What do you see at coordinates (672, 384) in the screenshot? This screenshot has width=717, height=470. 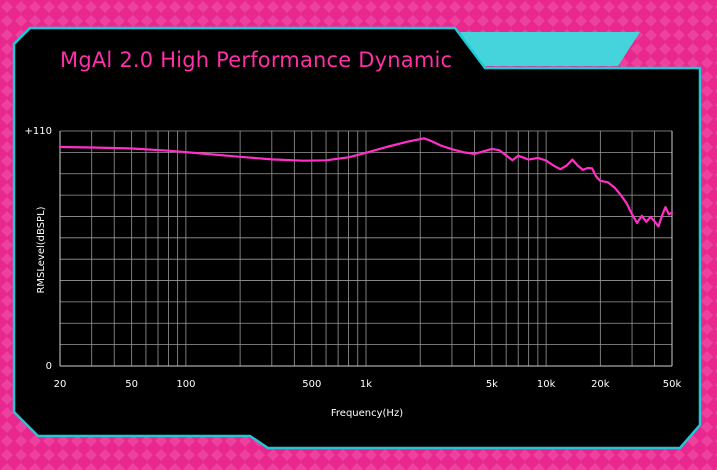 I see `x-tick-label: 50k` at bounding box center [672, 384].